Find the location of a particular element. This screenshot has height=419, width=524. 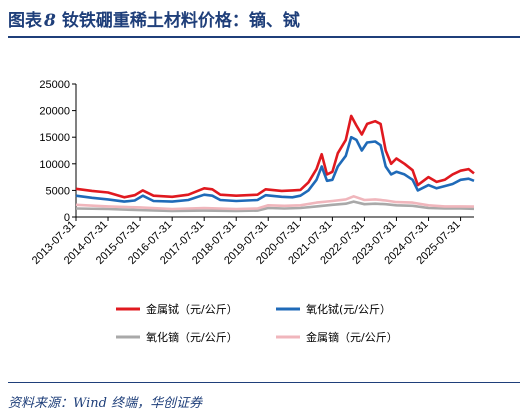

legend-label: 金属镝（元/公斤） is located at coordinates (352, 337).